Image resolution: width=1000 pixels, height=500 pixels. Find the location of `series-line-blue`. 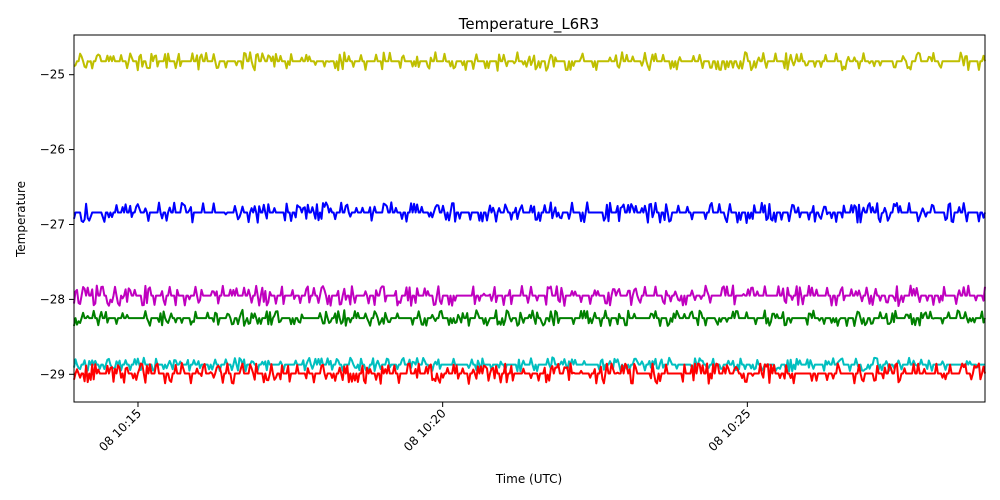

series-line-blue is located at coordinates (529, 212).